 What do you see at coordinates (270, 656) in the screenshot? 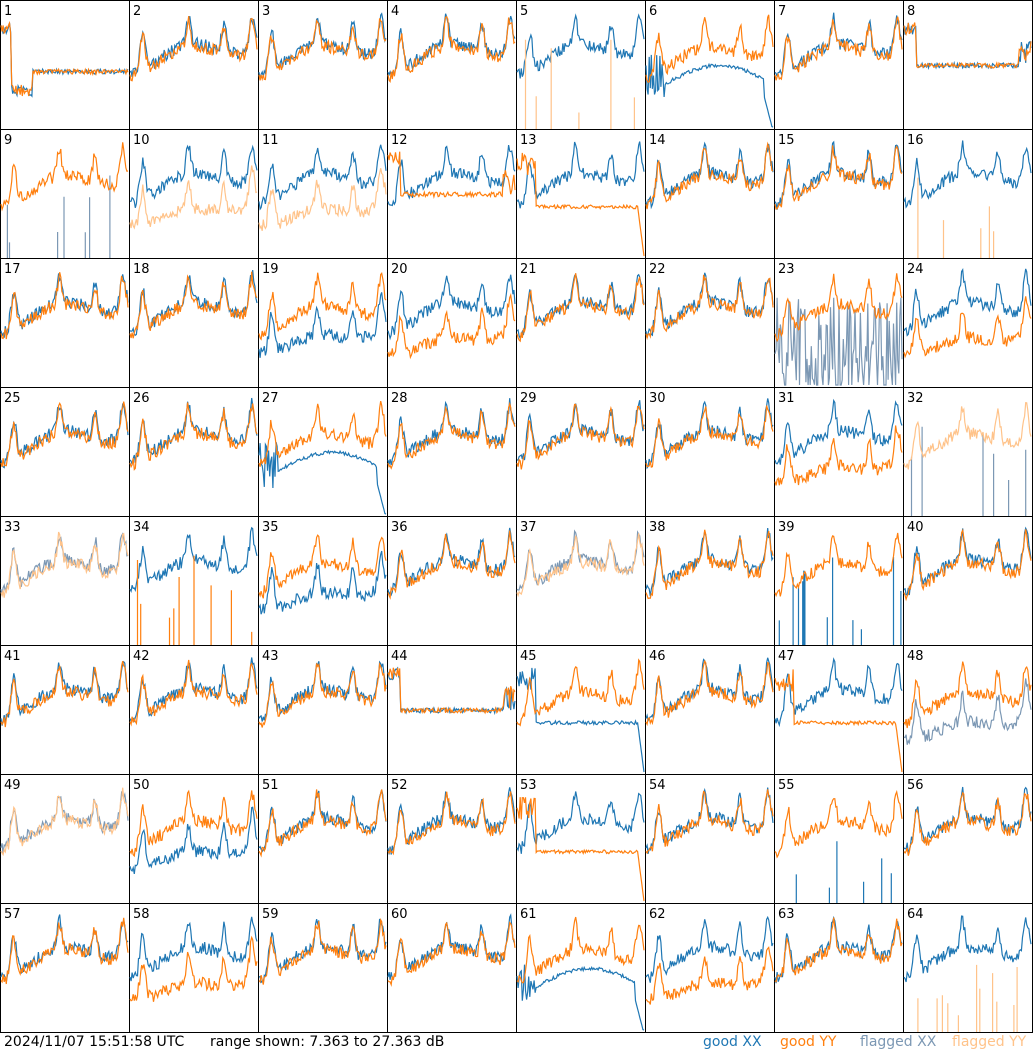
I see `panel-label: 43` at bounding box center [270, 656].